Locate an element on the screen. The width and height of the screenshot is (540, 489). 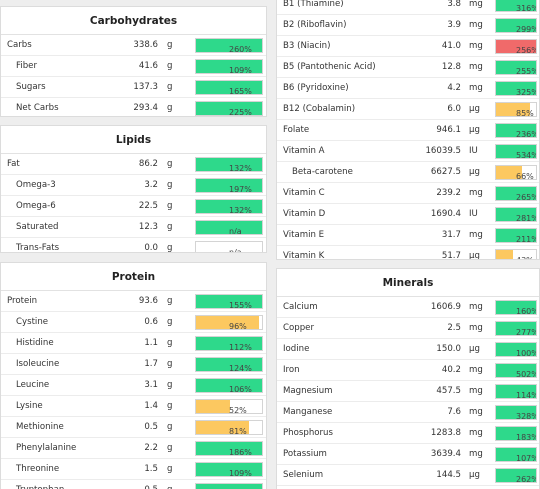
nutrient-row-vitamin-d: Vitamin D 1690.4 IU 281% is located at coordinates (408, 214).